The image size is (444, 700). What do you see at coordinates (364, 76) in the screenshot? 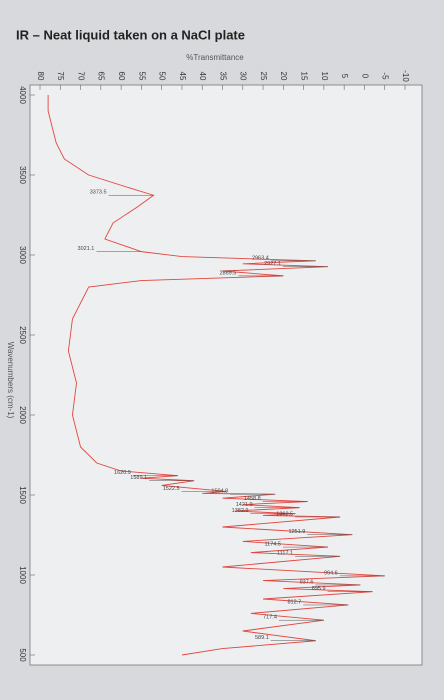
I see `y-tick-label: 0` at bounding box center [364, 76].